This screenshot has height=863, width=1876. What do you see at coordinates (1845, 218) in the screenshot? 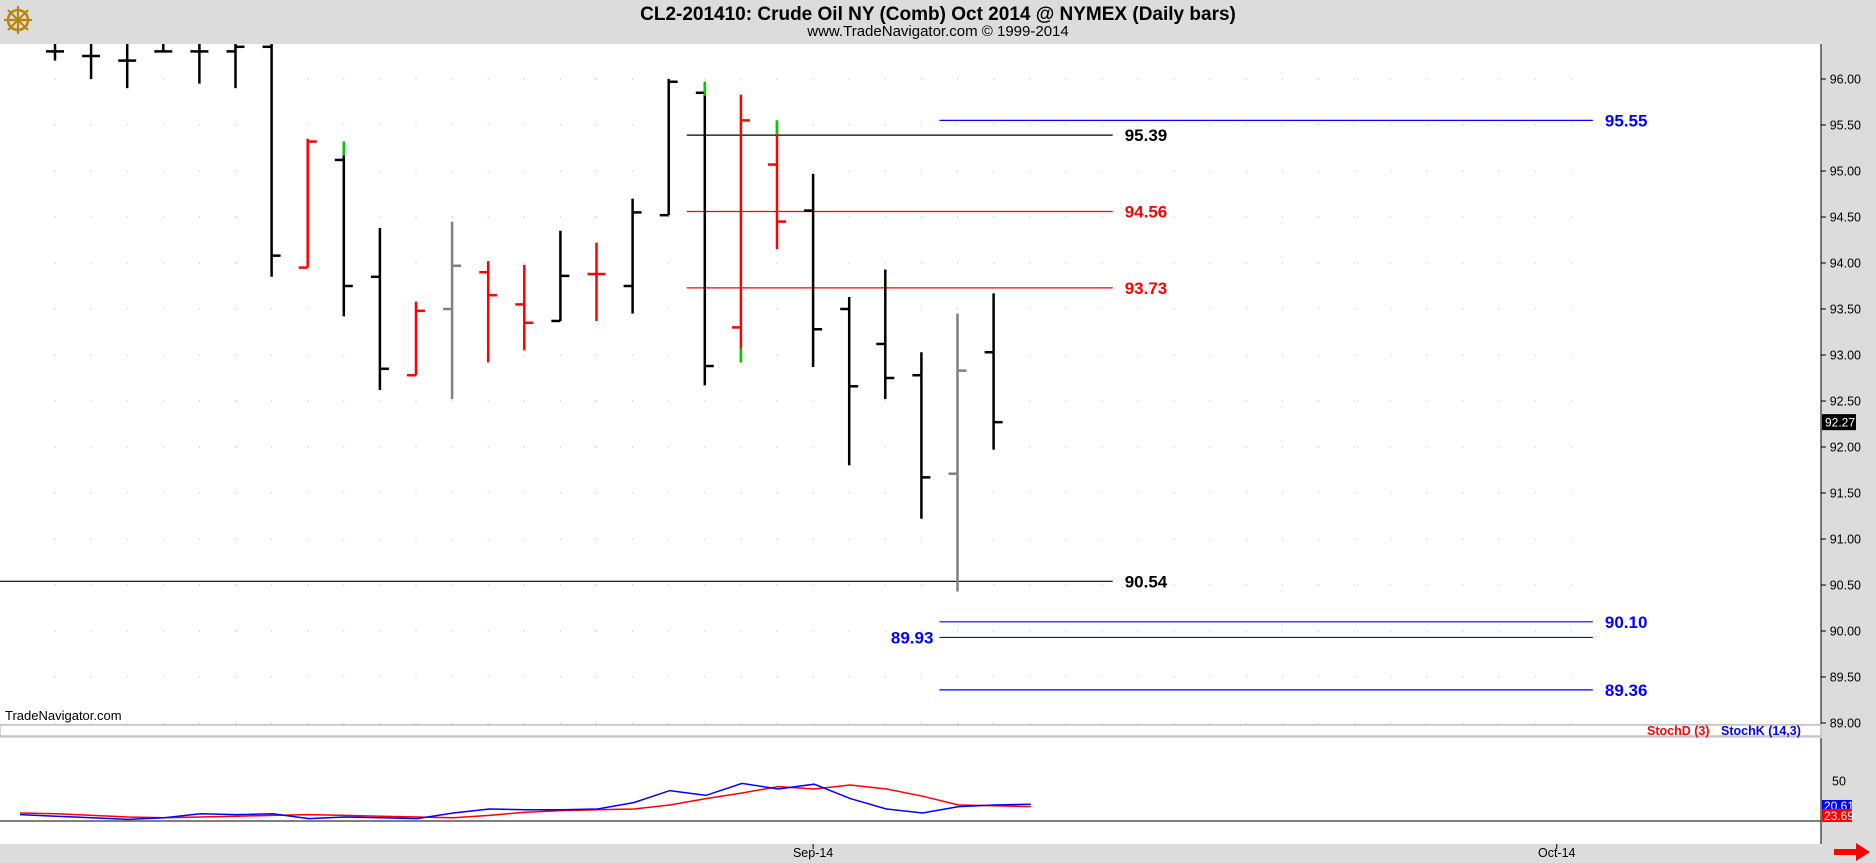
I see `price-tick-label: 94.50` at bounding box center [1845, 218].